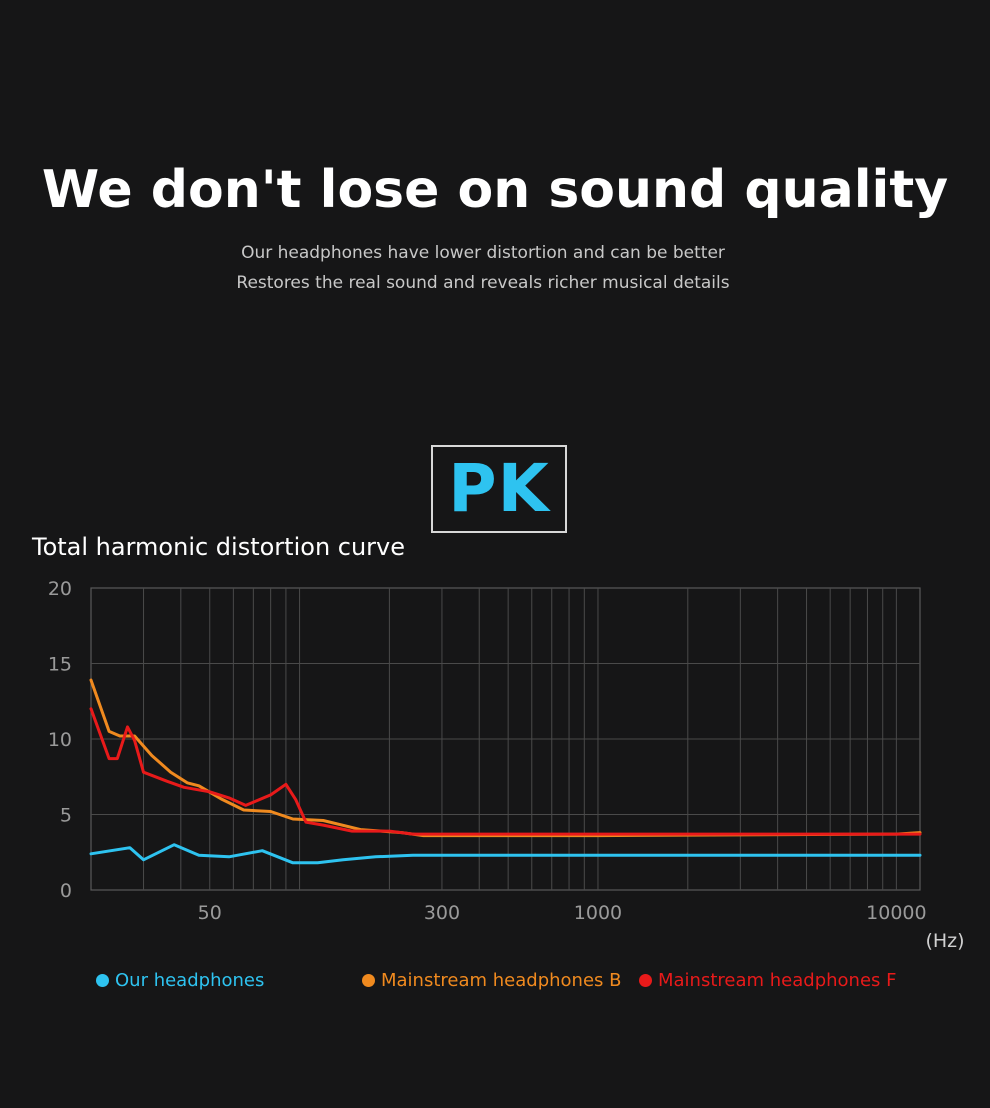  I want to click on legend-item-mainstream-b: Mainstream headphones B, so click(492, 980).